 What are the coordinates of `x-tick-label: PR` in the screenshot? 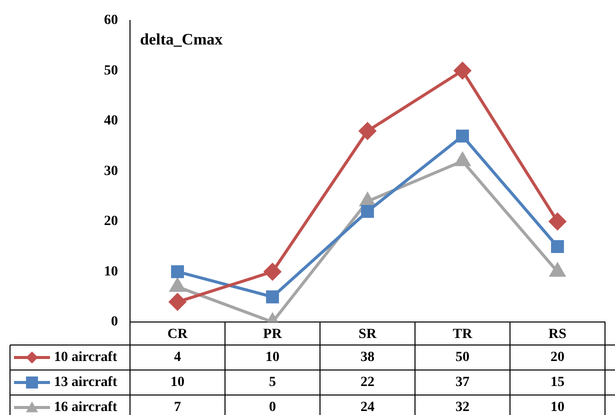 It's located at (273, 334).